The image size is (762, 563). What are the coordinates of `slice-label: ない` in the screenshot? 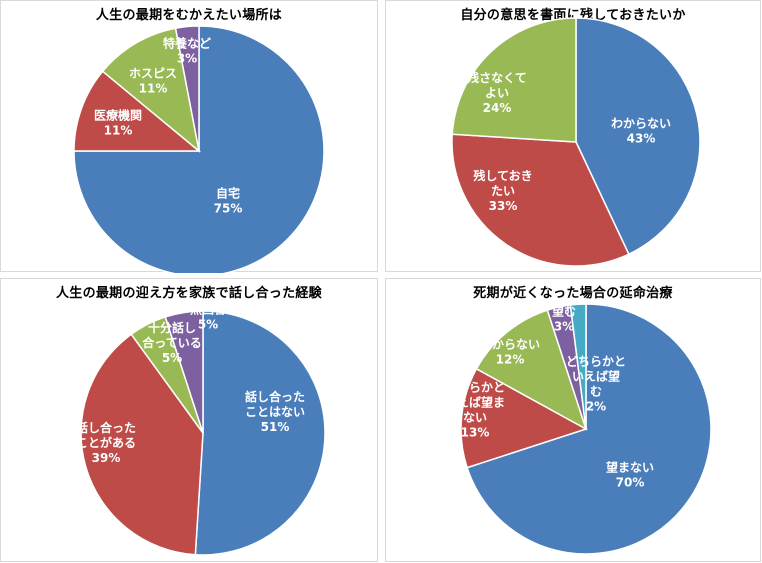 It's located at (475, 418).